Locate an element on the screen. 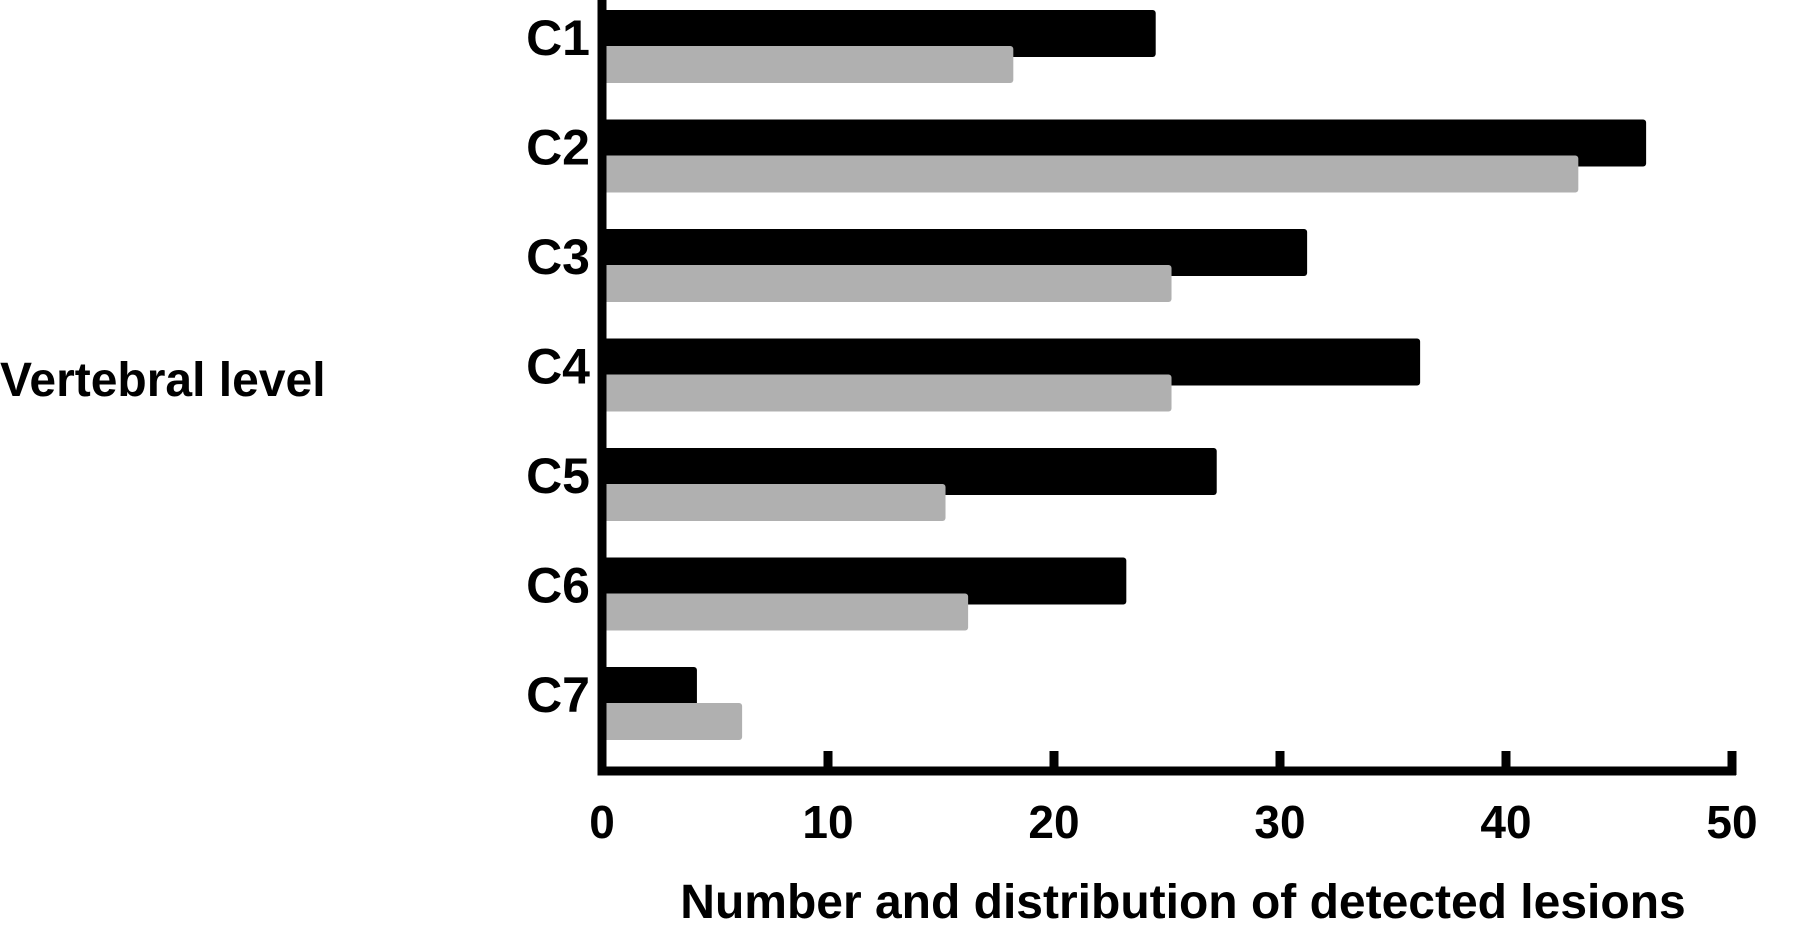 This screenshot has height=926, width=1800. x-tick-label-0: 0 is located at coordinates (602, 822).